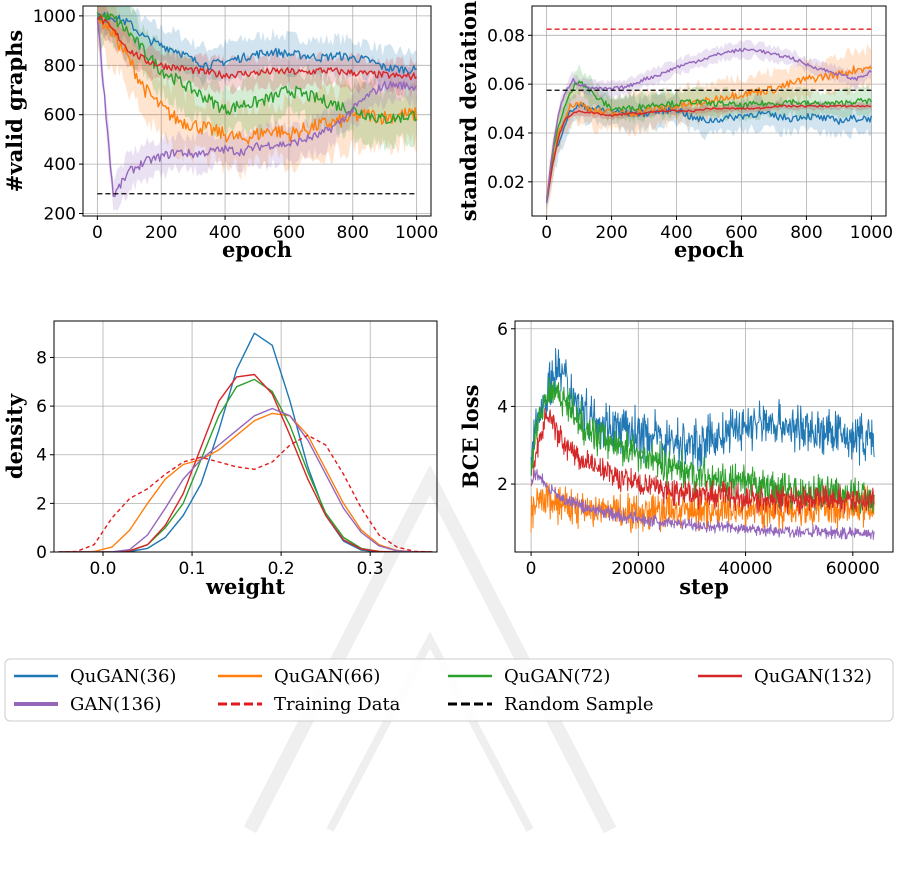  Describe the element at coordinates (116, 704) in the screenshot. I see `legend-label-gan136: GAN(136)` at that location.